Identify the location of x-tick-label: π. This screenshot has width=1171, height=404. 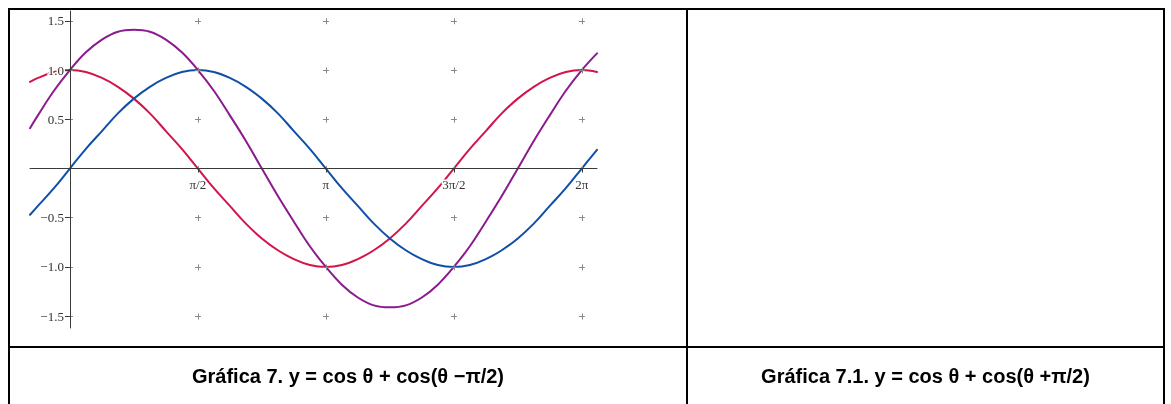
(326, 184).